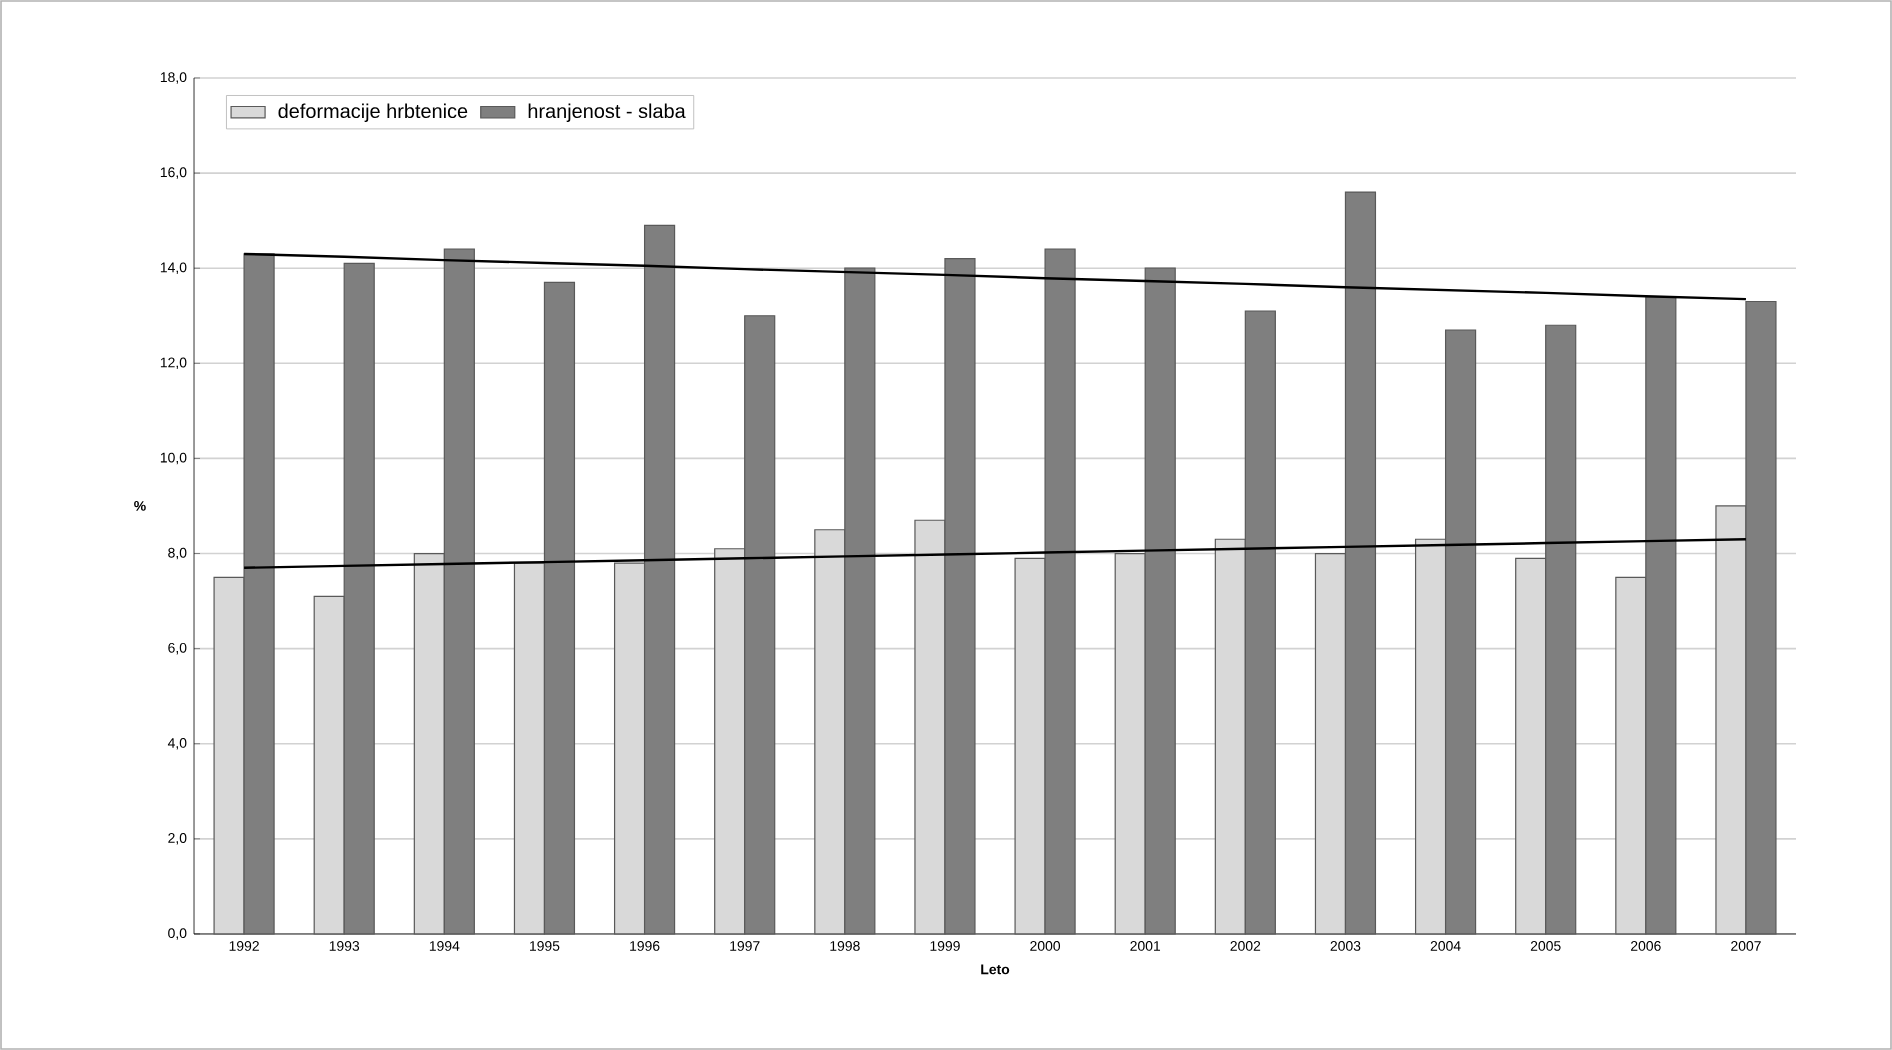  What do you see at coordinates (995, 553) in the screenshot?
I see `line-series` at bounding box center [995, 553].